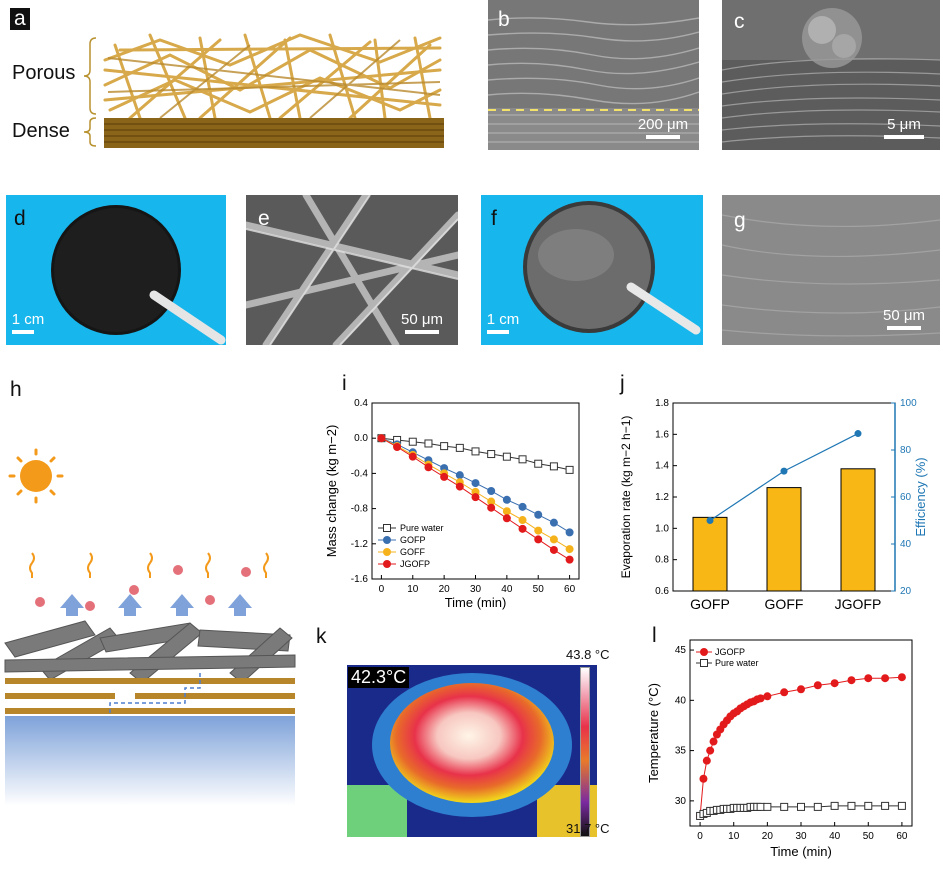  I want to click on porous-label: Porous, so click(44, 73).